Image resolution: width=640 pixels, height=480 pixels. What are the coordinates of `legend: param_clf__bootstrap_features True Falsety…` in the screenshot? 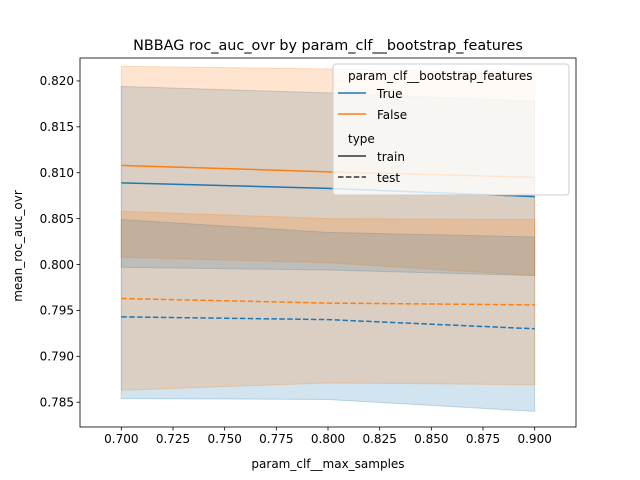 It's located at (451, 129).